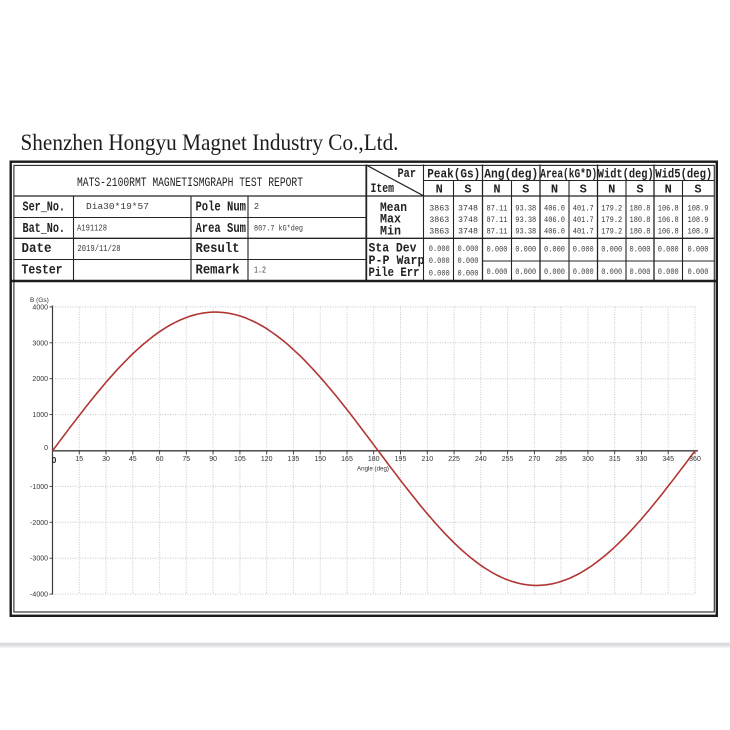 The image size is (730, 730). Describe the element at coordinates (133, 459) in the screenshot. I see `svg-text: 45` at that location.